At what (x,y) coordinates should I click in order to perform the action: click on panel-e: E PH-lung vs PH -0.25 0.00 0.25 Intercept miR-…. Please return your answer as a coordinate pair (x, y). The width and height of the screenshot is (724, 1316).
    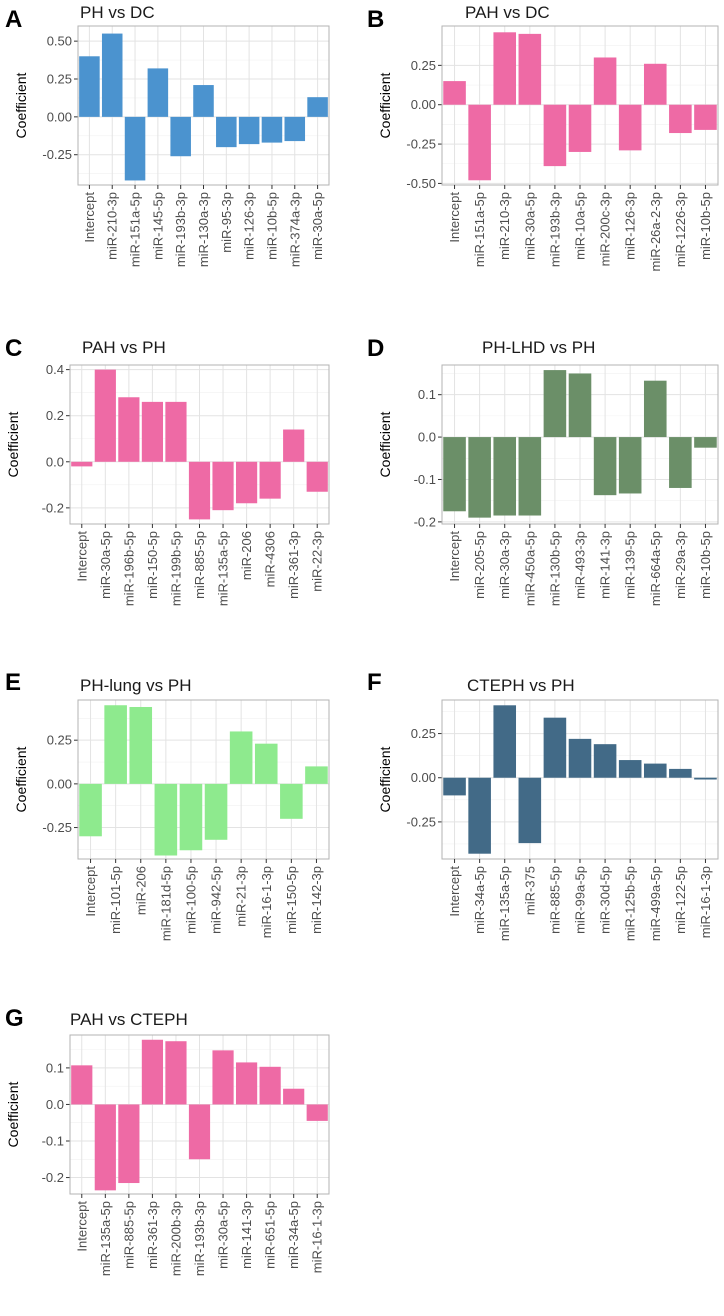
    Looking at the image, I should click on (167, 805).